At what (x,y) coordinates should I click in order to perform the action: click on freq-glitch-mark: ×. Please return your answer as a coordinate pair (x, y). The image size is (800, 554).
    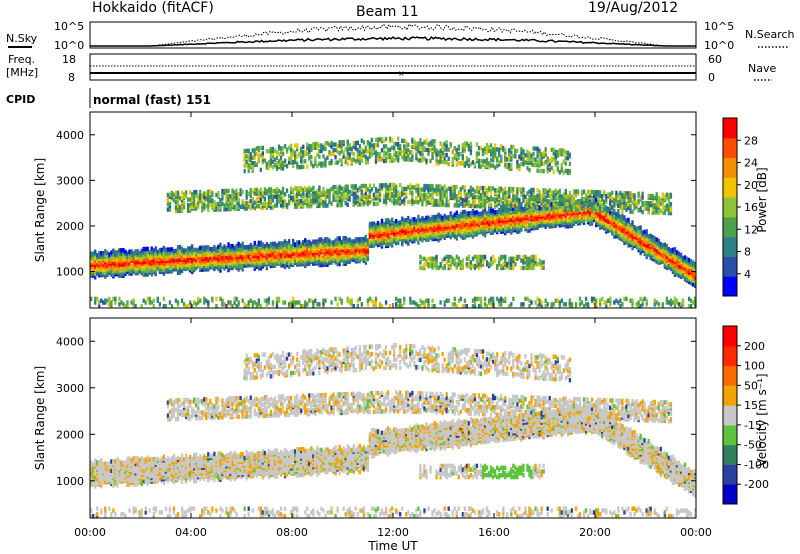
    Looking at the image, I should click on (401, 73).